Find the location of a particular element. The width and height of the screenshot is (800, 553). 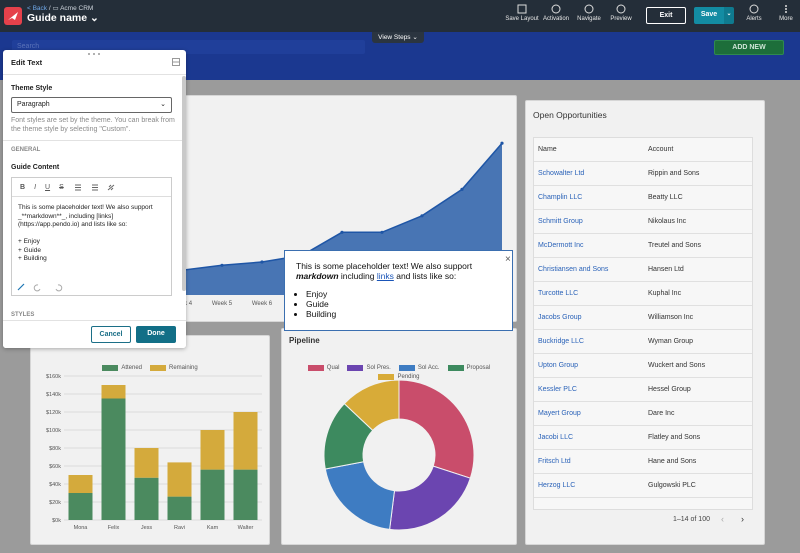

prev-page: ‹ is located at coordinates (722, 519).